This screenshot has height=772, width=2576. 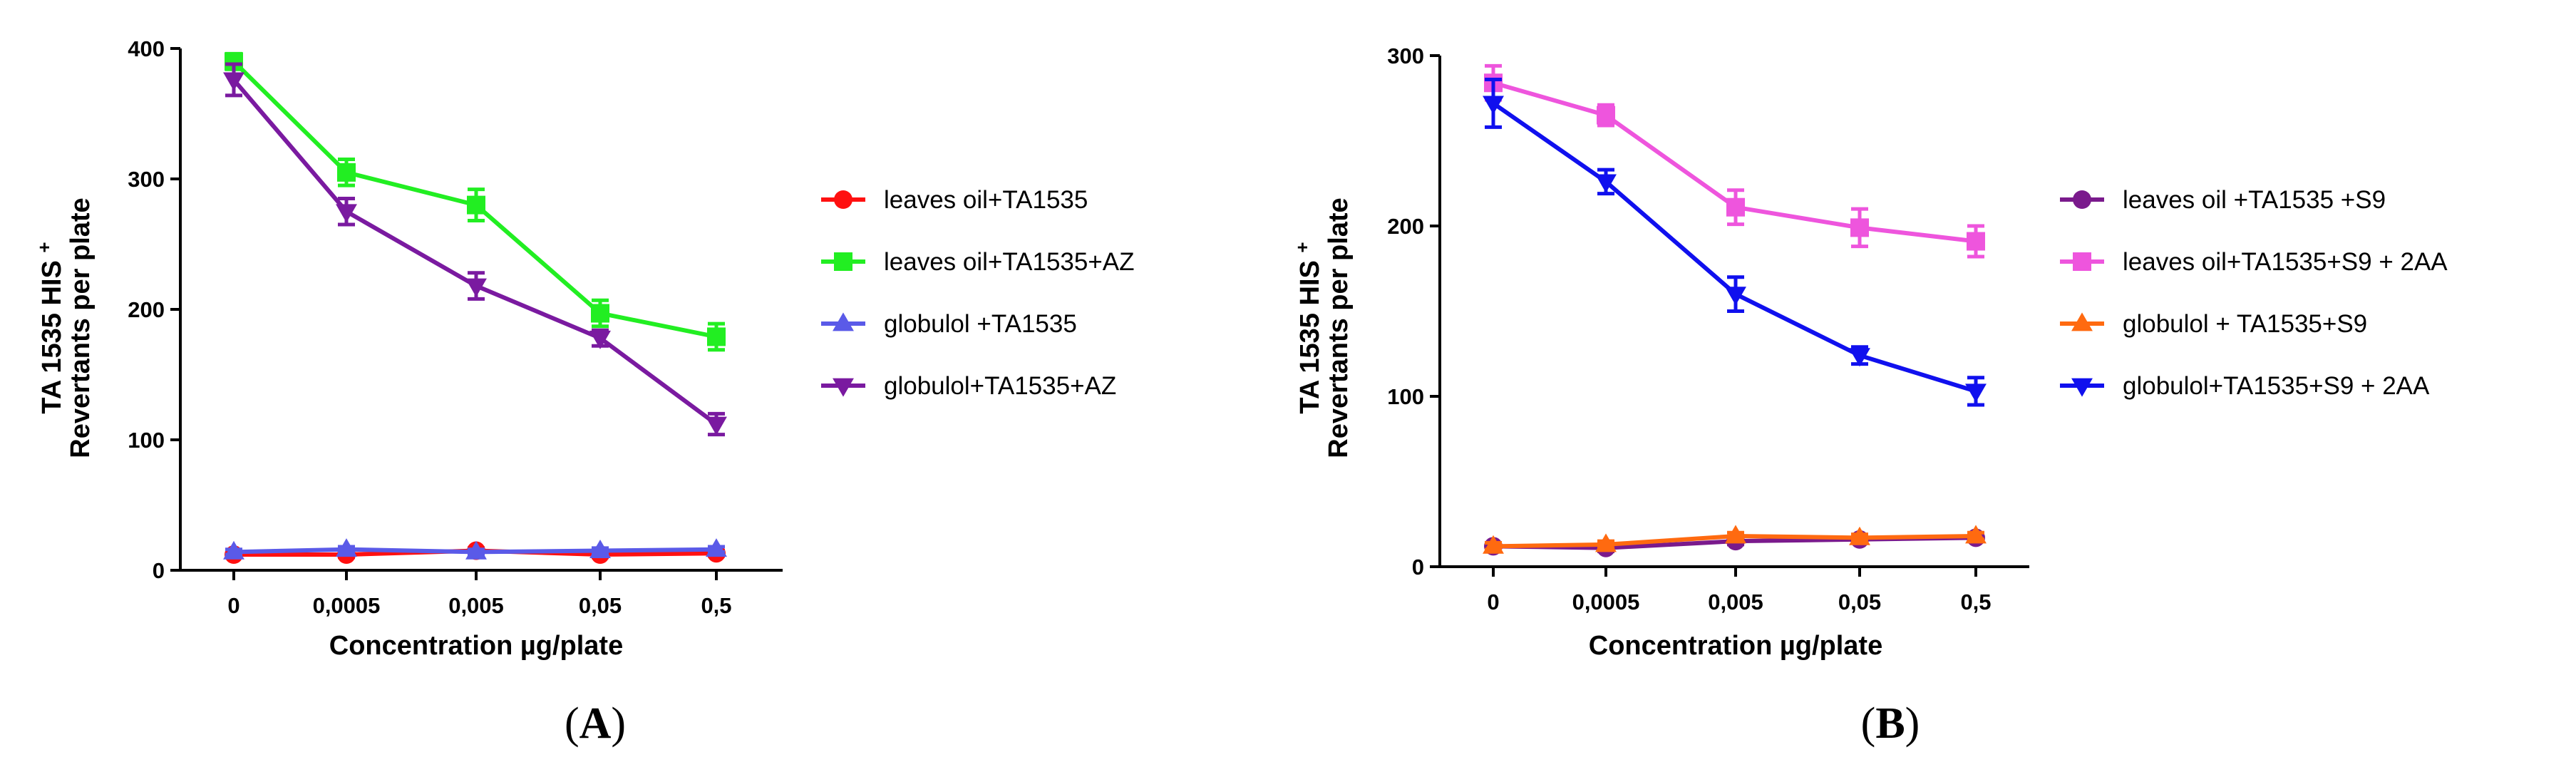 I want to click on chart-b-legend-item-2: globulol + TA1535+S9, so click(x=2213, y=324).